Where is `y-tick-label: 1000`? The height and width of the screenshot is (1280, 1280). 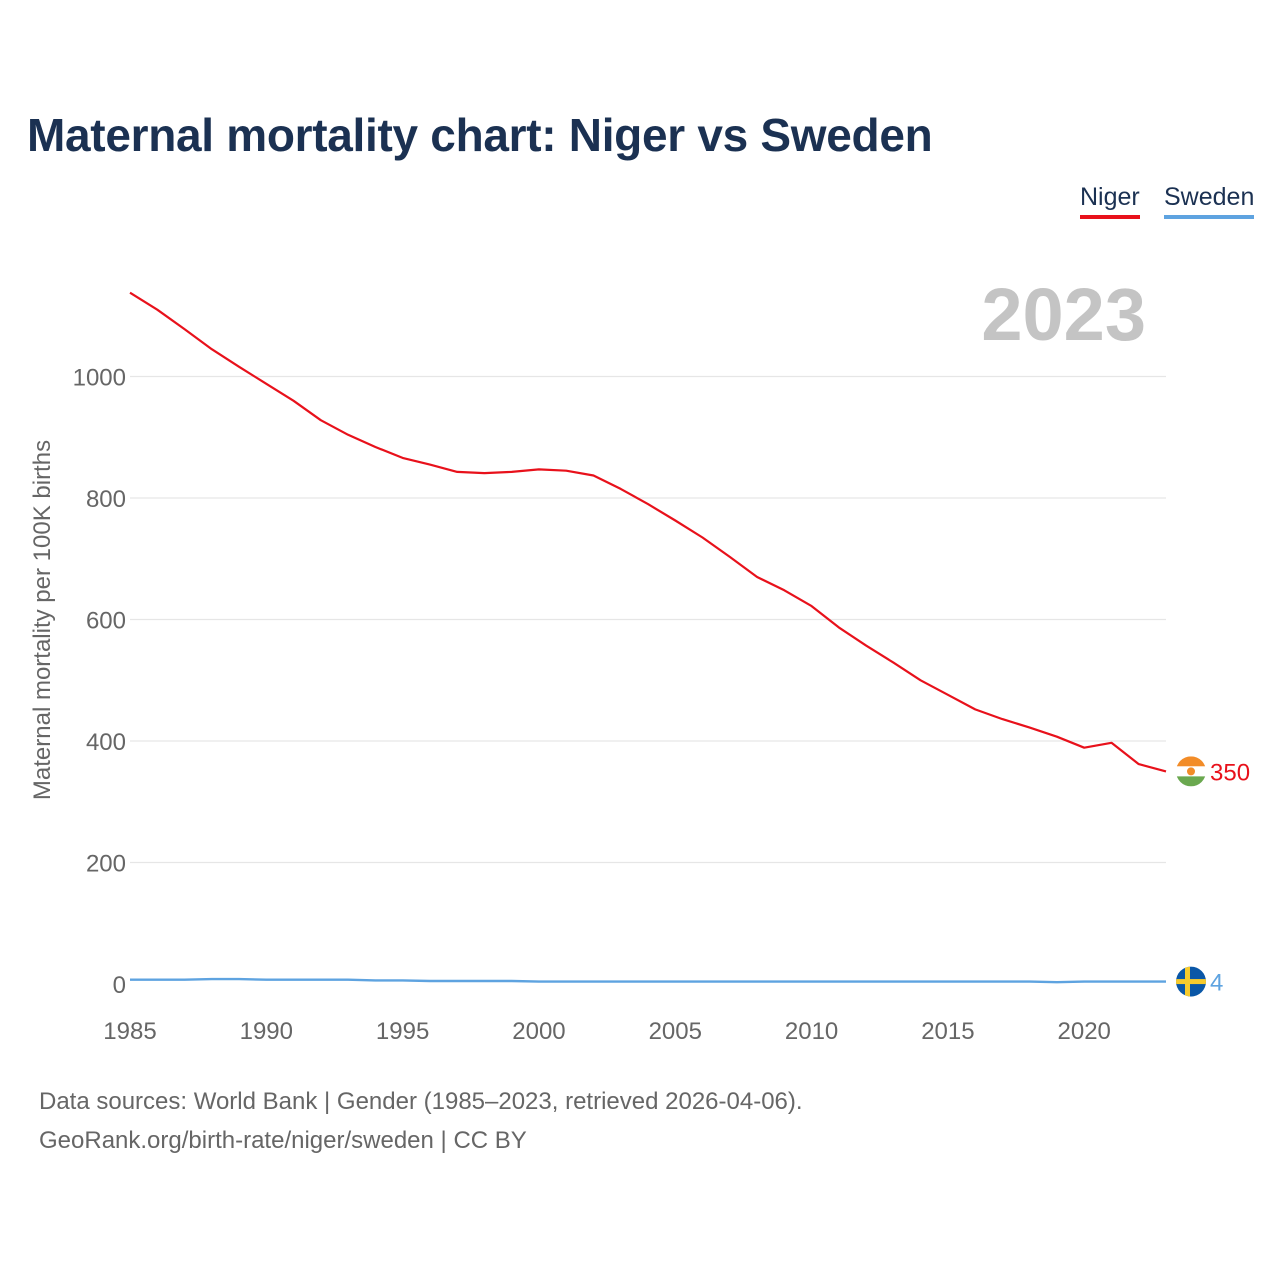
y-tick-label: 1000 is located at coordinates (99, 378).